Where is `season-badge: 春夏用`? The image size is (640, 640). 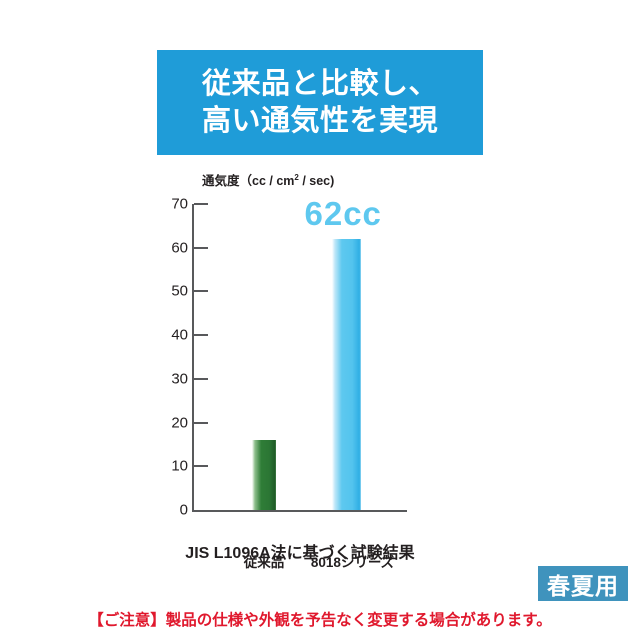 season-badge: 春夏用 is located at coordinates (583, 583).